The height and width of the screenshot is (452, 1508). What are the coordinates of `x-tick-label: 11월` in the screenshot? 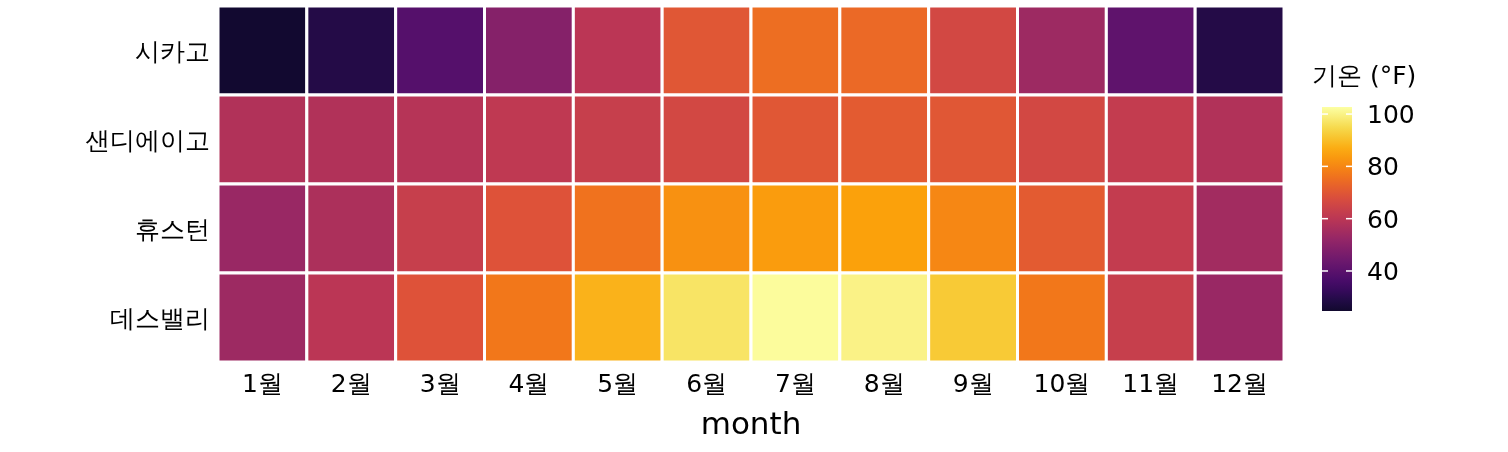 It's located at (1151, 383).